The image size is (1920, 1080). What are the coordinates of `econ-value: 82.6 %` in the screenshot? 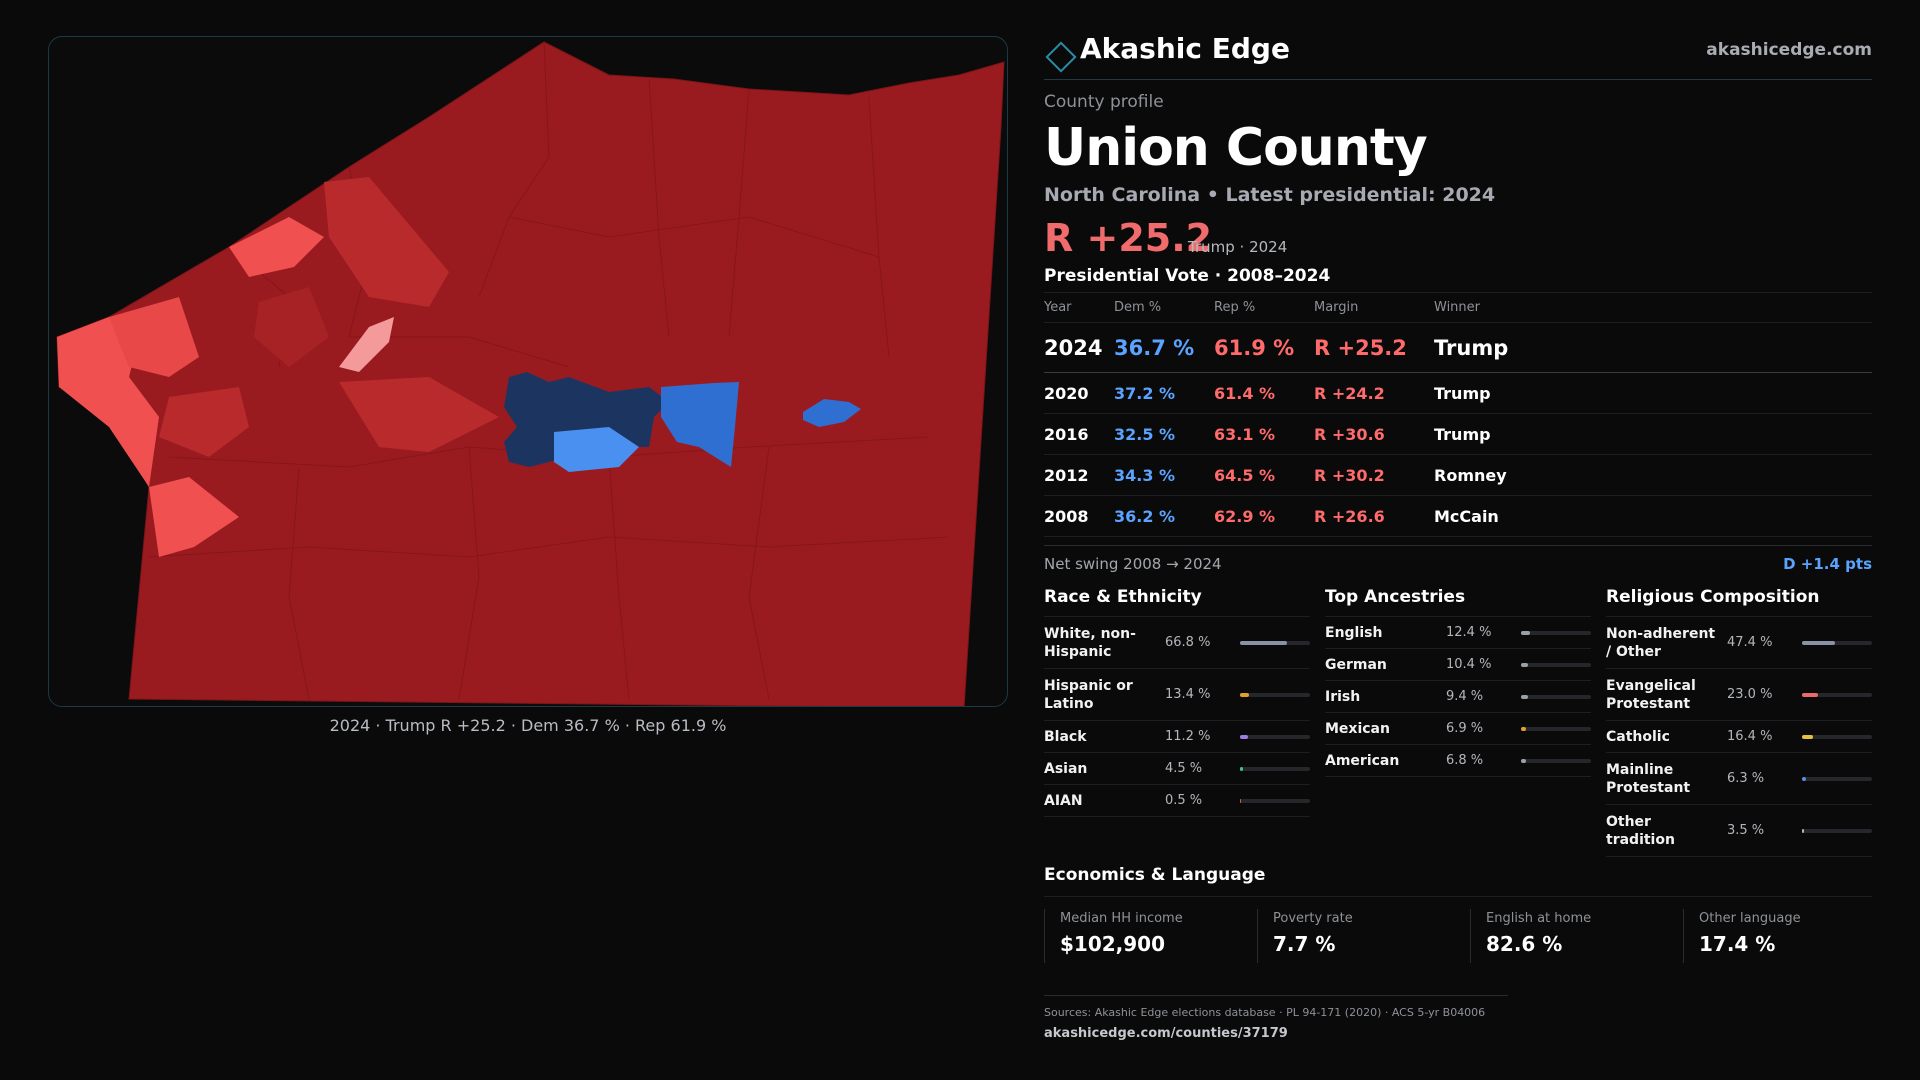 It's located at (1524, 944).